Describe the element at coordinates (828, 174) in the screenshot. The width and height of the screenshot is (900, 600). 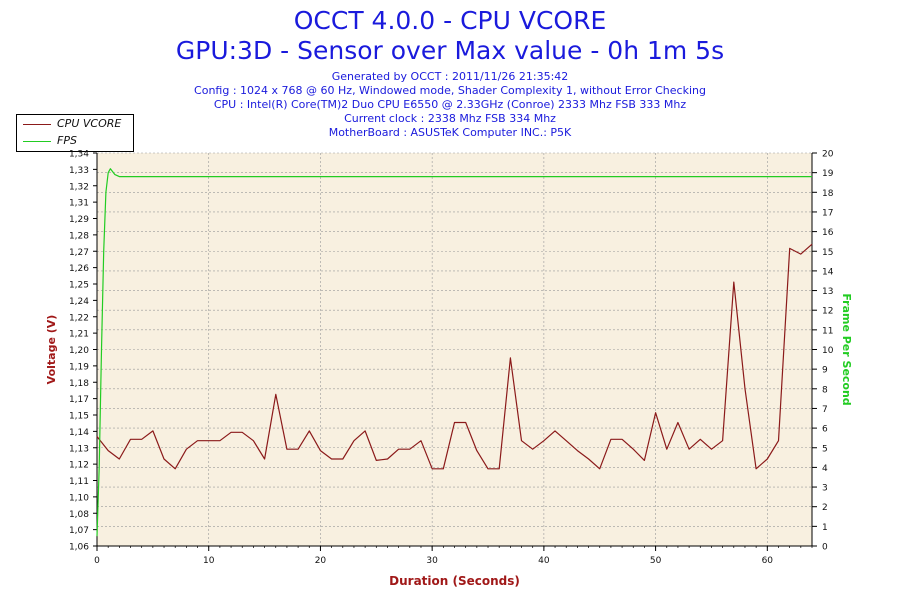
I see `y2-tick-label: 19` at that location.